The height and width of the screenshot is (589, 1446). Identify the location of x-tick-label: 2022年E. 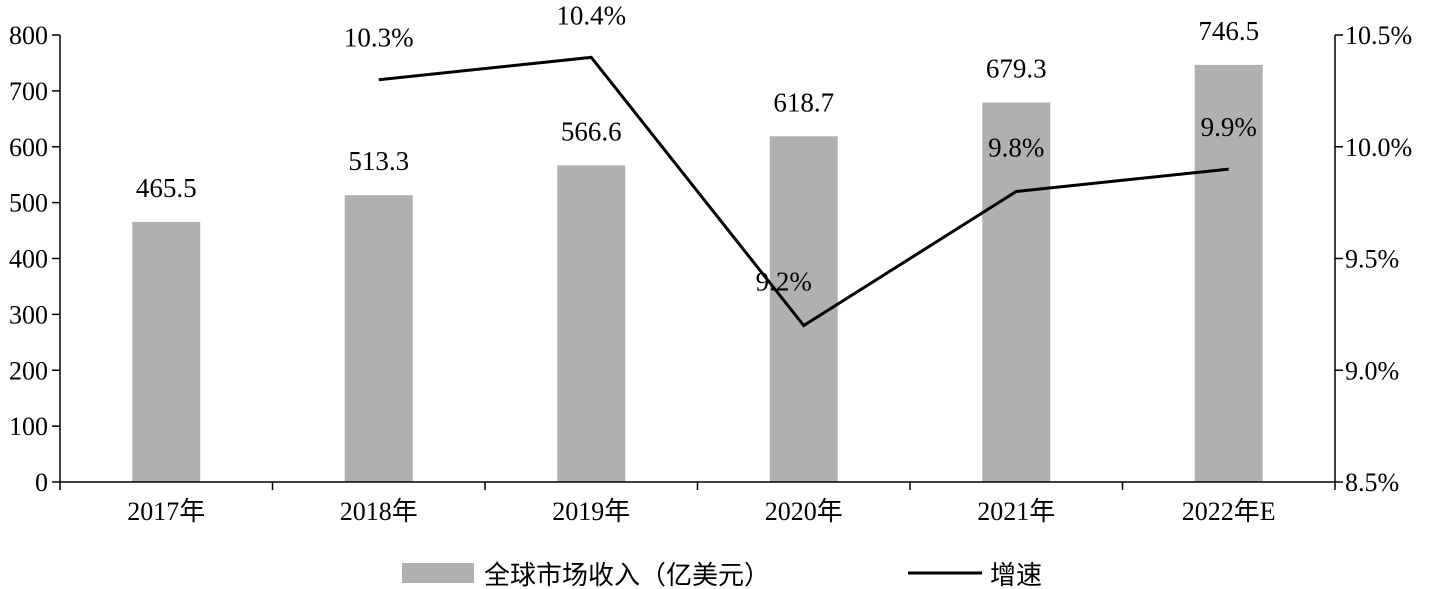
(1229, 511).